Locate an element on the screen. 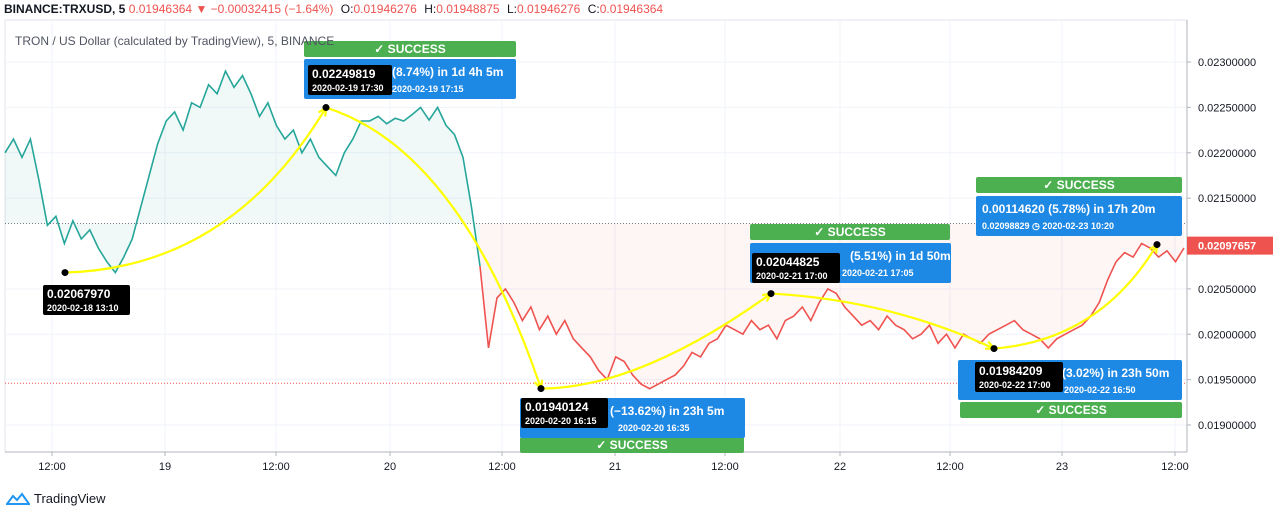 The image size is (1273, 518). y-tick-label: 0.01900000 is located at coordinates (1227, 426).